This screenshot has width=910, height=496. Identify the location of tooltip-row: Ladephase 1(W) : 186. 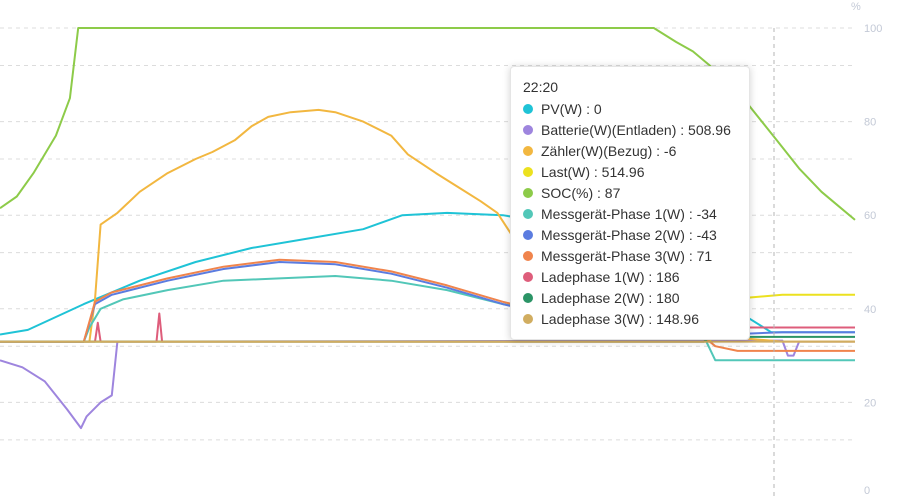
(630, 276).